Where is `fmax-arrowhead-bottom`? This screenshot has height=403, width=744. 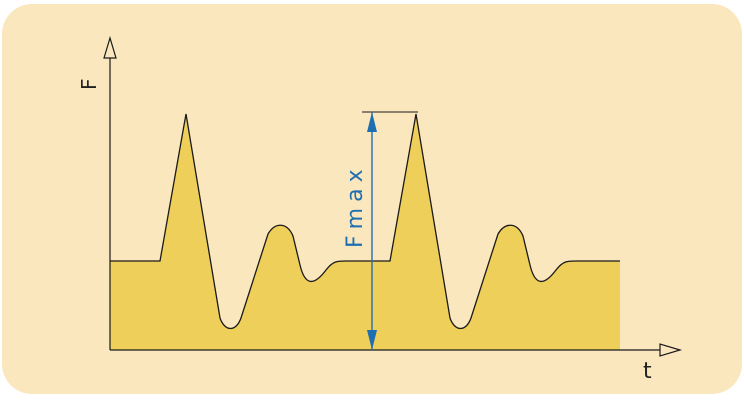
fmax-arrowhead-bottom is located at coordinates (372, 340).